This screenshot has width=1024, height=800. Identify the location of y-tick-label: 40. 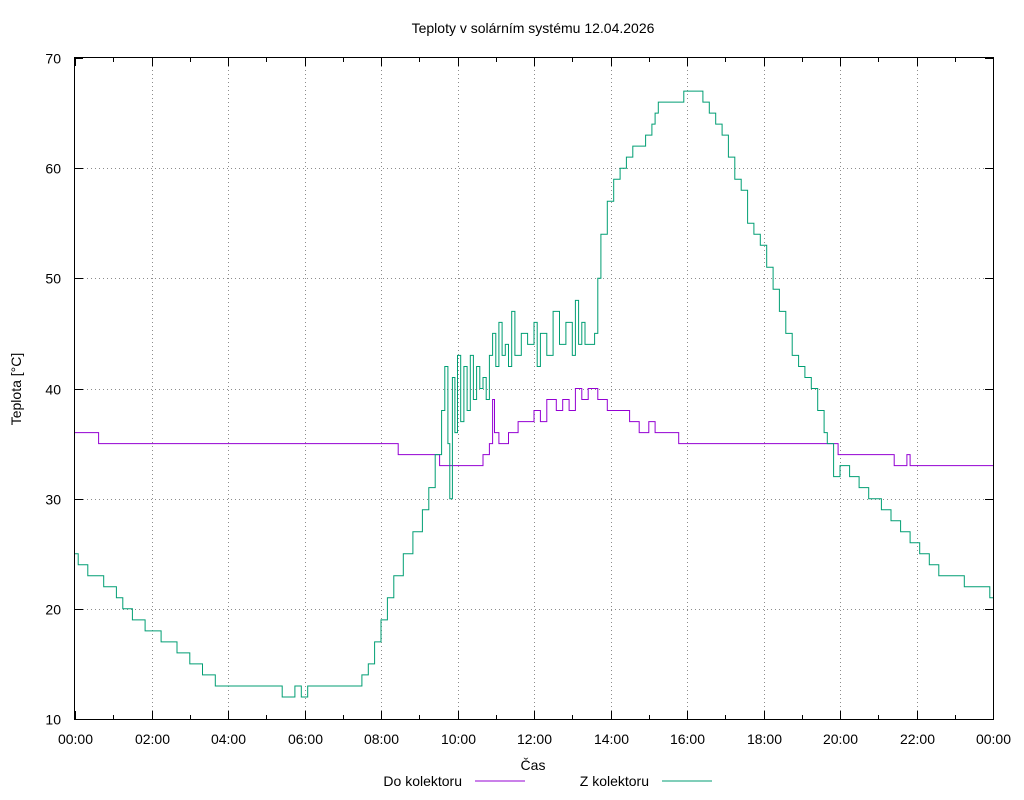
(53, 390).